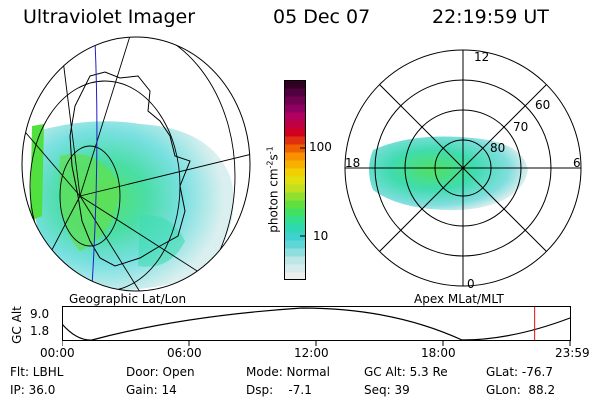 The width and height of the screenshot is (600, 400). What do you see at coordinates (459, 299) in the screenshot?
I see `right-panel-caption: Apex MLat/MLT` at bounding box center [459, 299].